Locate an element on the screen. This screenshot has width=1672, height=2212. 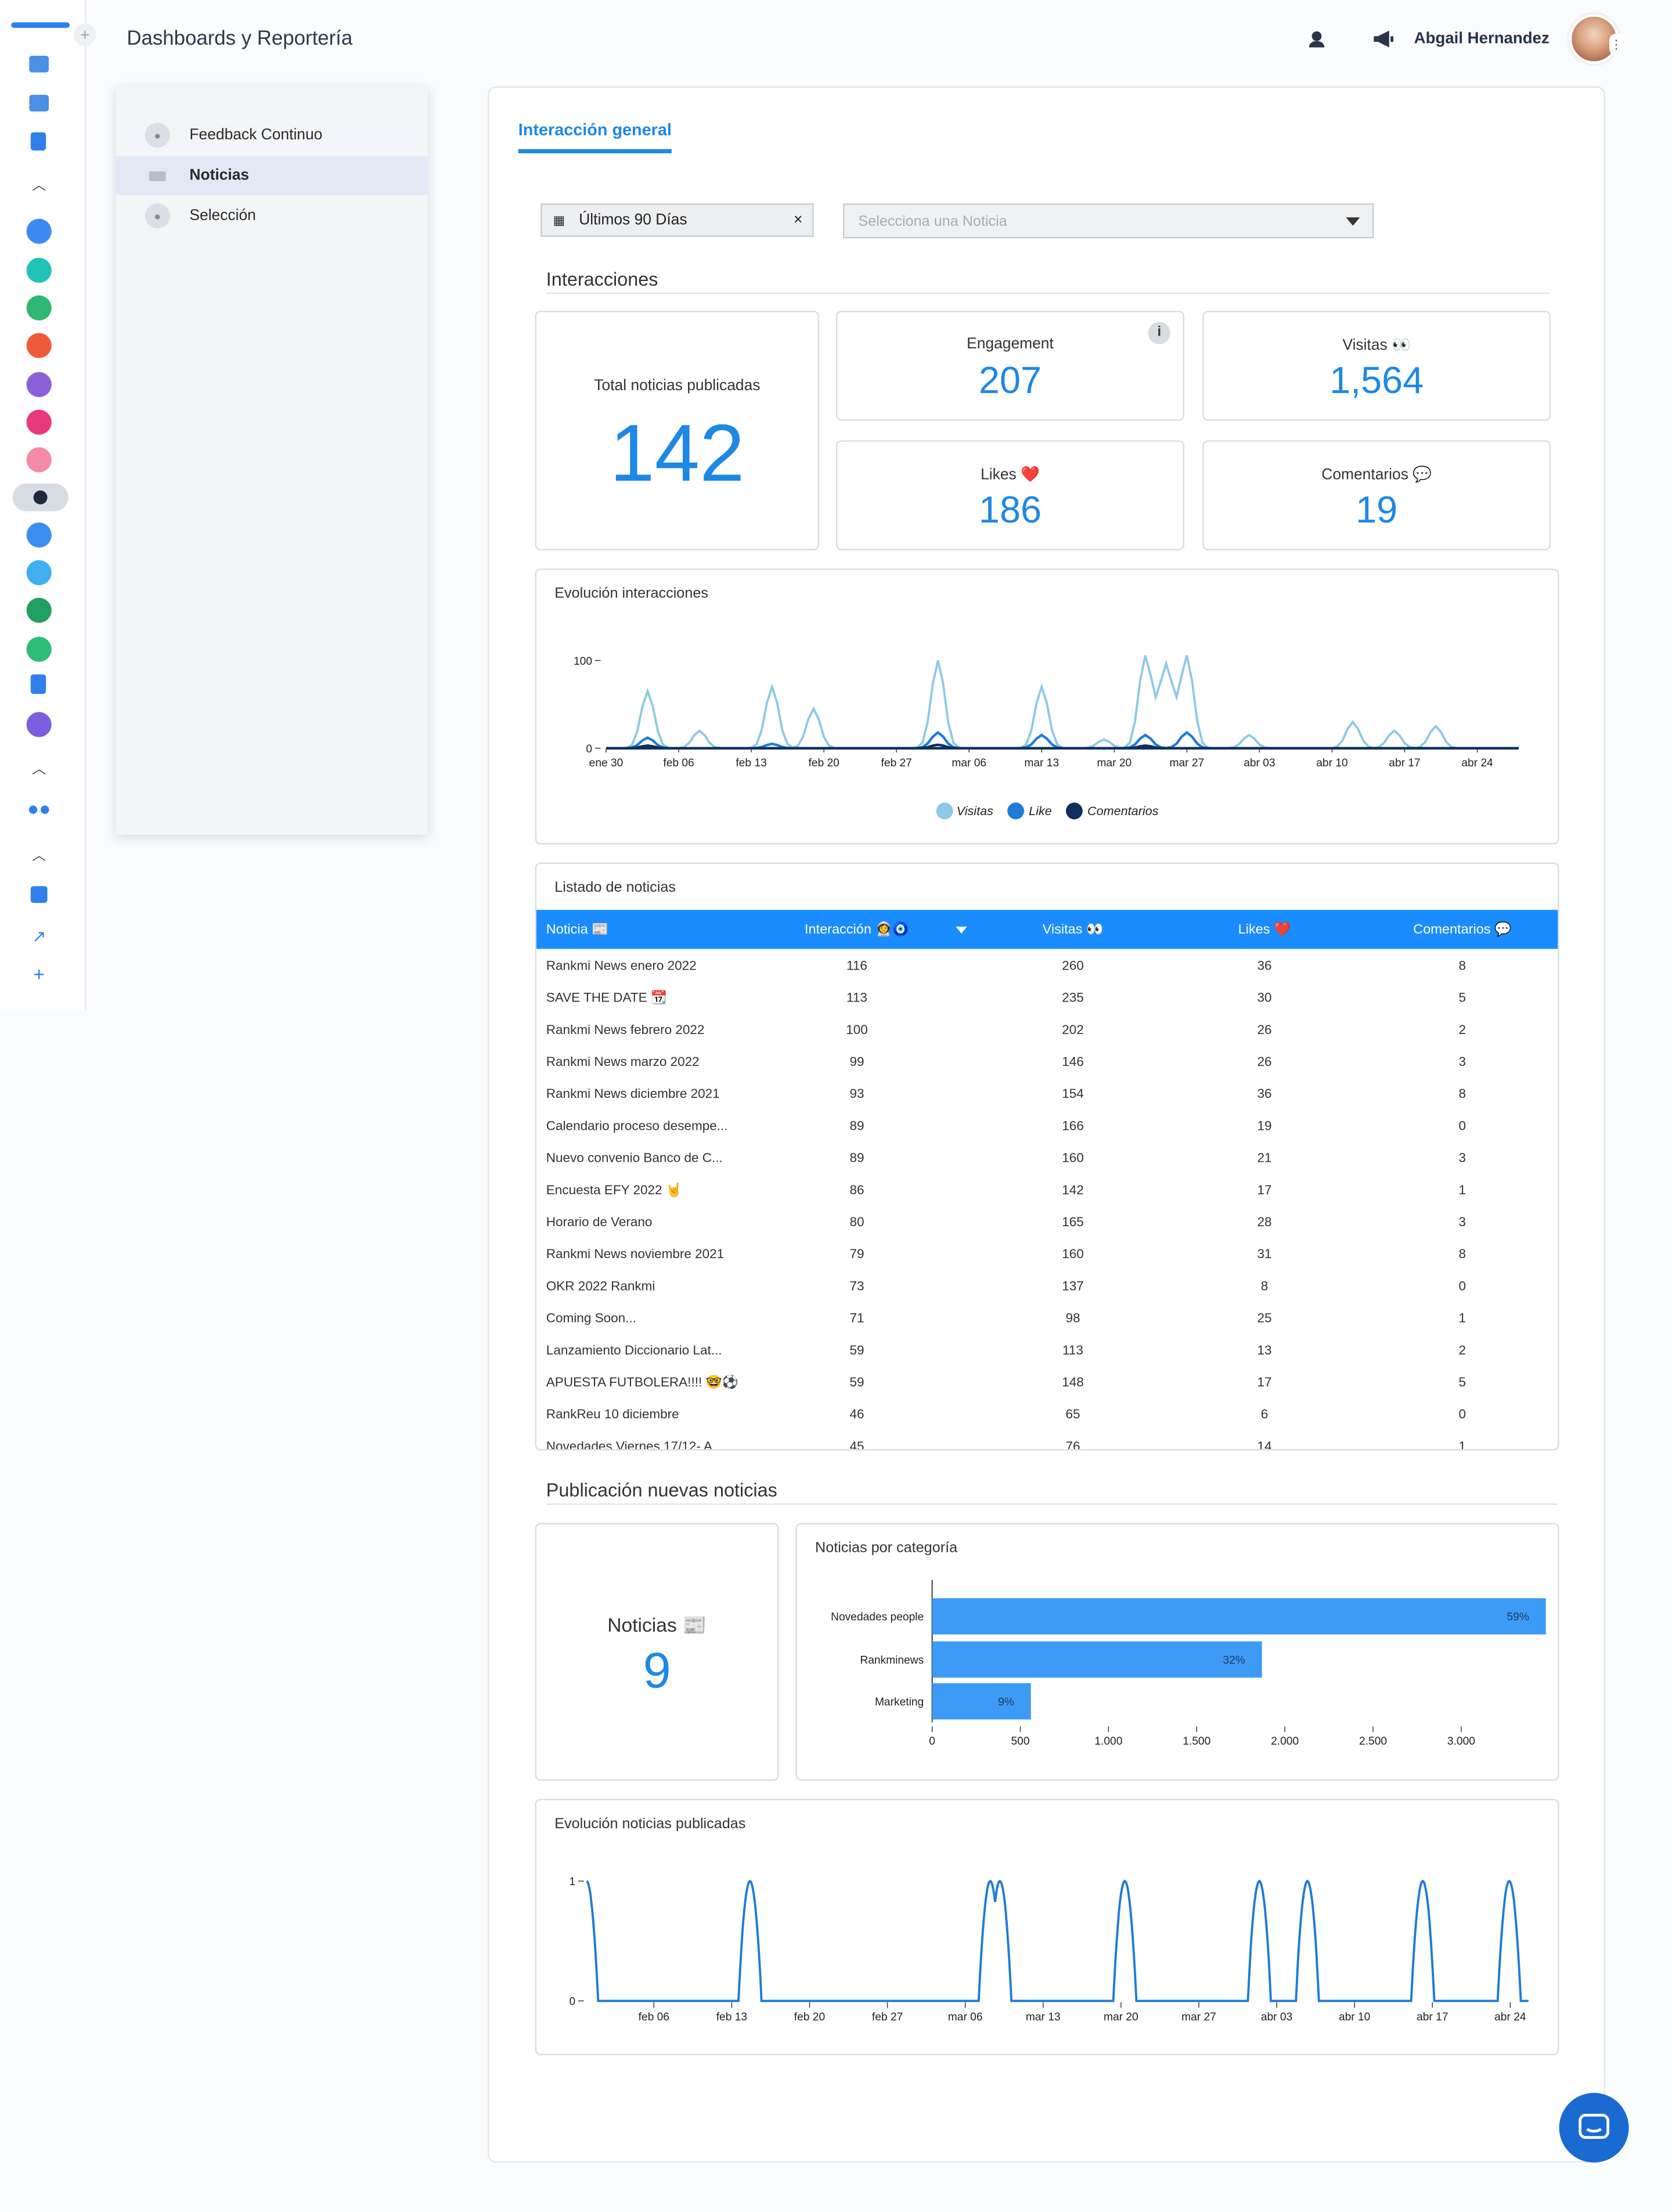
tab-interaccion-general: Interacción general is located at coordinates (595, 136).